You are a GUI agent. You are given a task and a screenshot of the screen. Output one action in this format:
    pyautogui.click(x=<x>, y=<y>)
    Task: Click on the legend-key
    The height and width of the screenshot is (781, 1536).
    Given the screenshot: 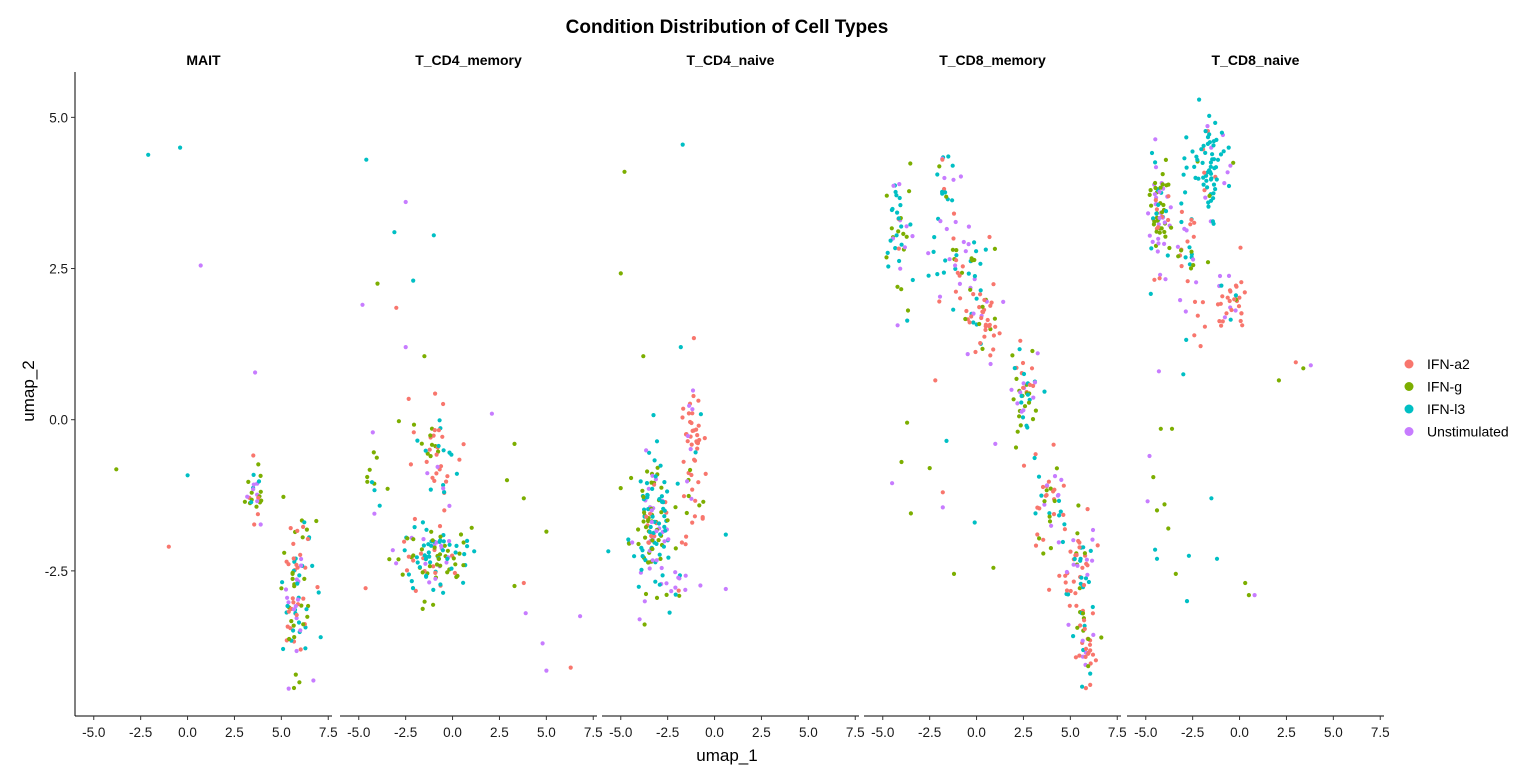 What is the action you would take?
    pyautogui.click(x=1409, y=409)
    